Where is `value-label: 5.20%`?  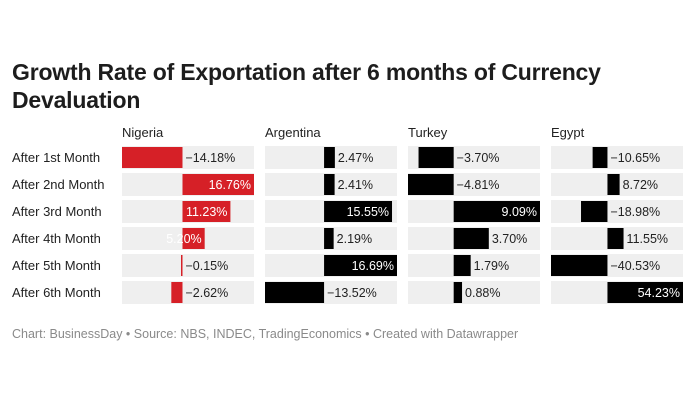 value-label: 5.20% is located at coordinates (183, 239).